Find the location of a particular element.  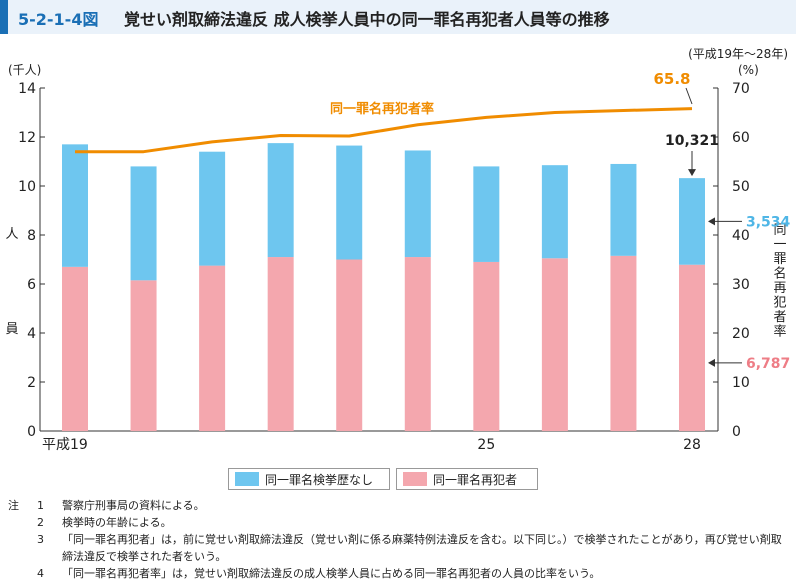

no-history-value-label: 3,534 is located at coordinates (768, 222).